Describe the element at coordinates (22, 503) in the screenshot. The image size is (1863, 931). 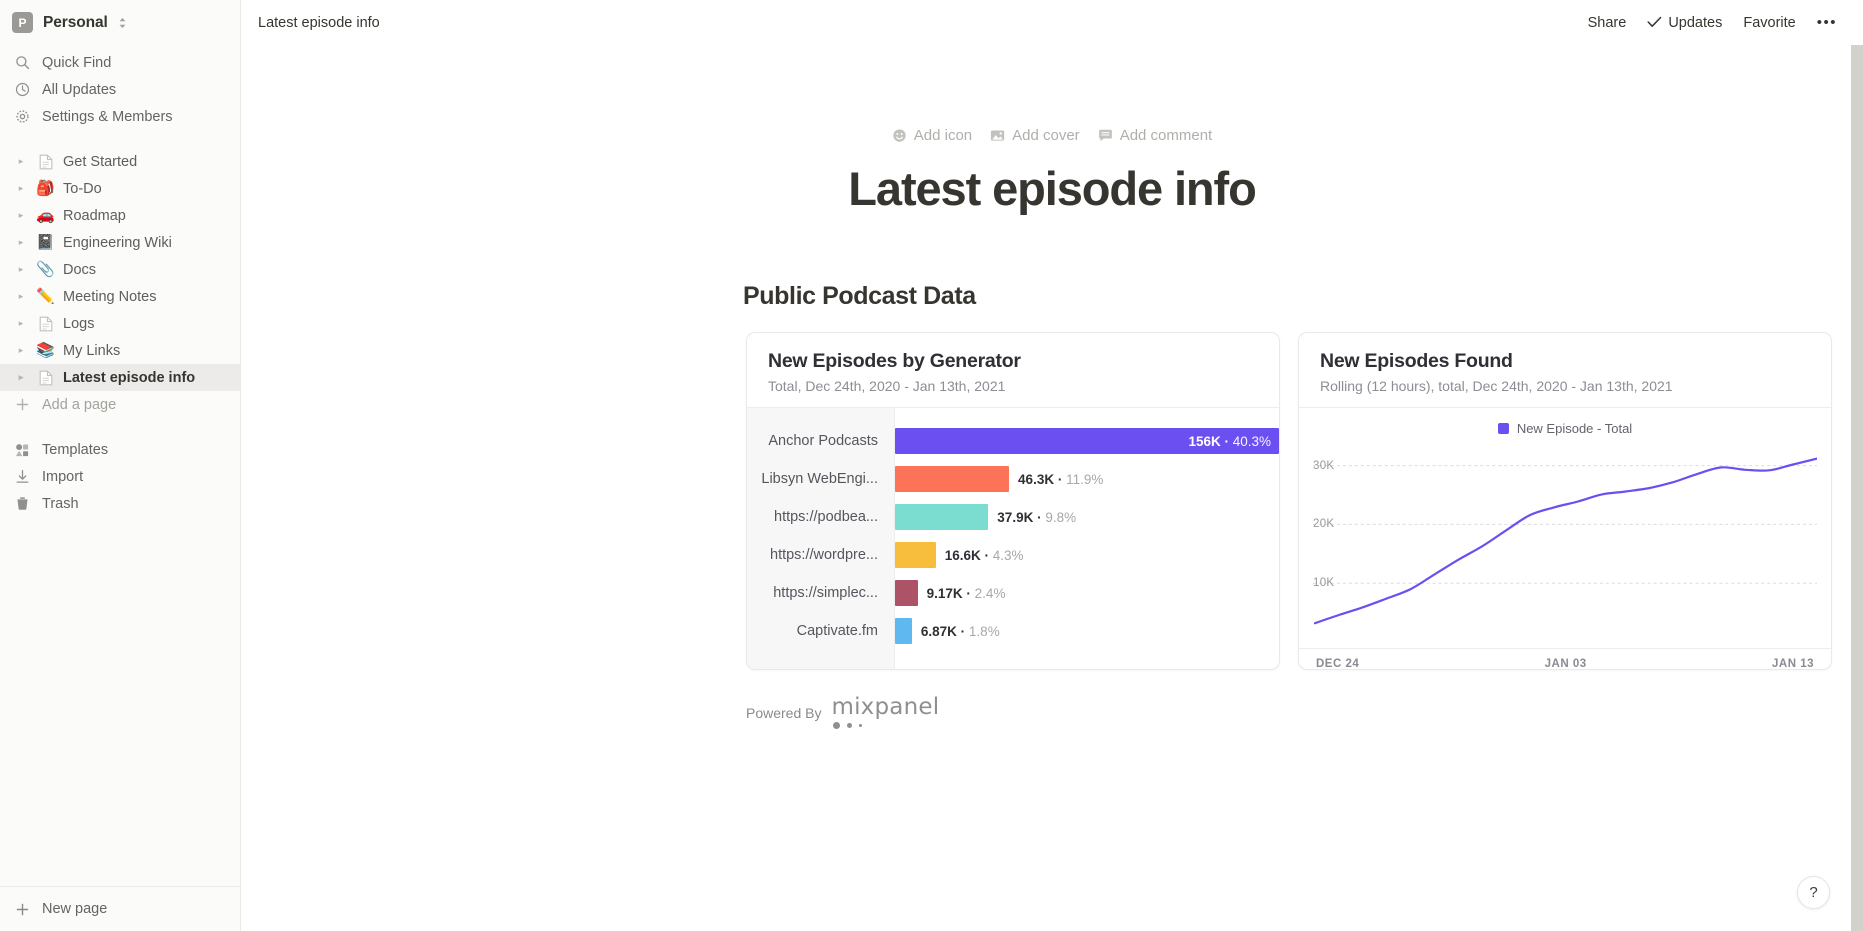
I see `trash-icon` at that location.